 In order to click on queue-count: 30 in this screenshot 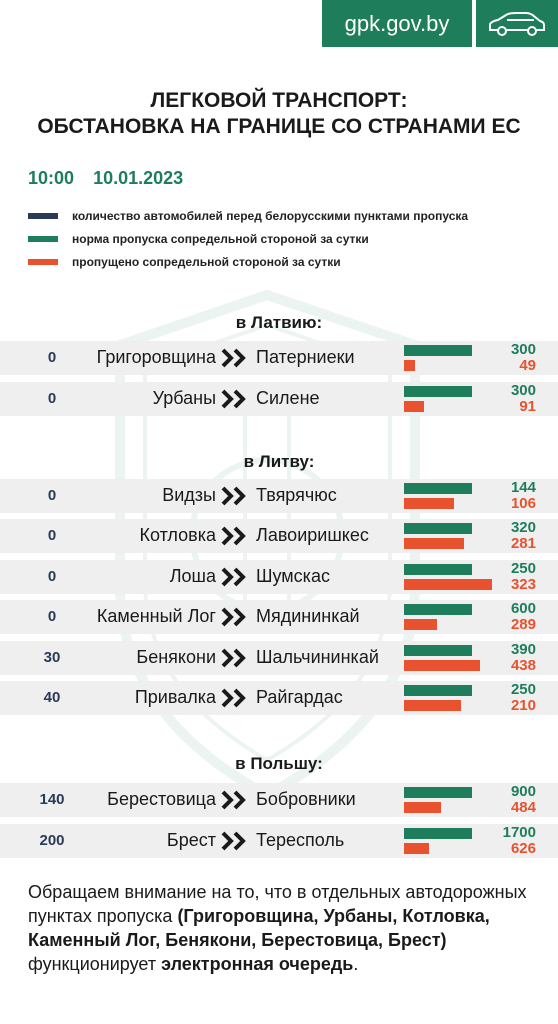, I will do `click(52, 657)`.